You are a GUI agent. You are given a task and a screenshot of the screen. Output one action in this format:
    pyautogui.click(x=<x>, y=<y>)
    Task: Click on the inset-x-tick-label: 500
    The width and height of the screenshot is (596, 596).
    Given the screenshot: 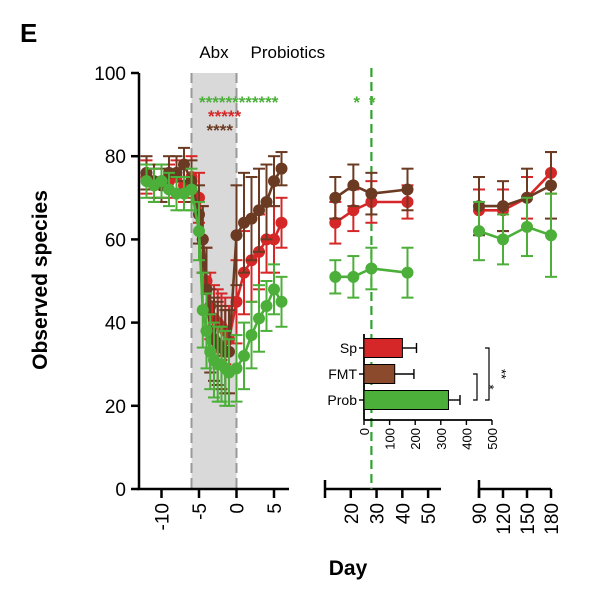 What is the action you would take?
    pyautogui.click(x=492, y=439)
    